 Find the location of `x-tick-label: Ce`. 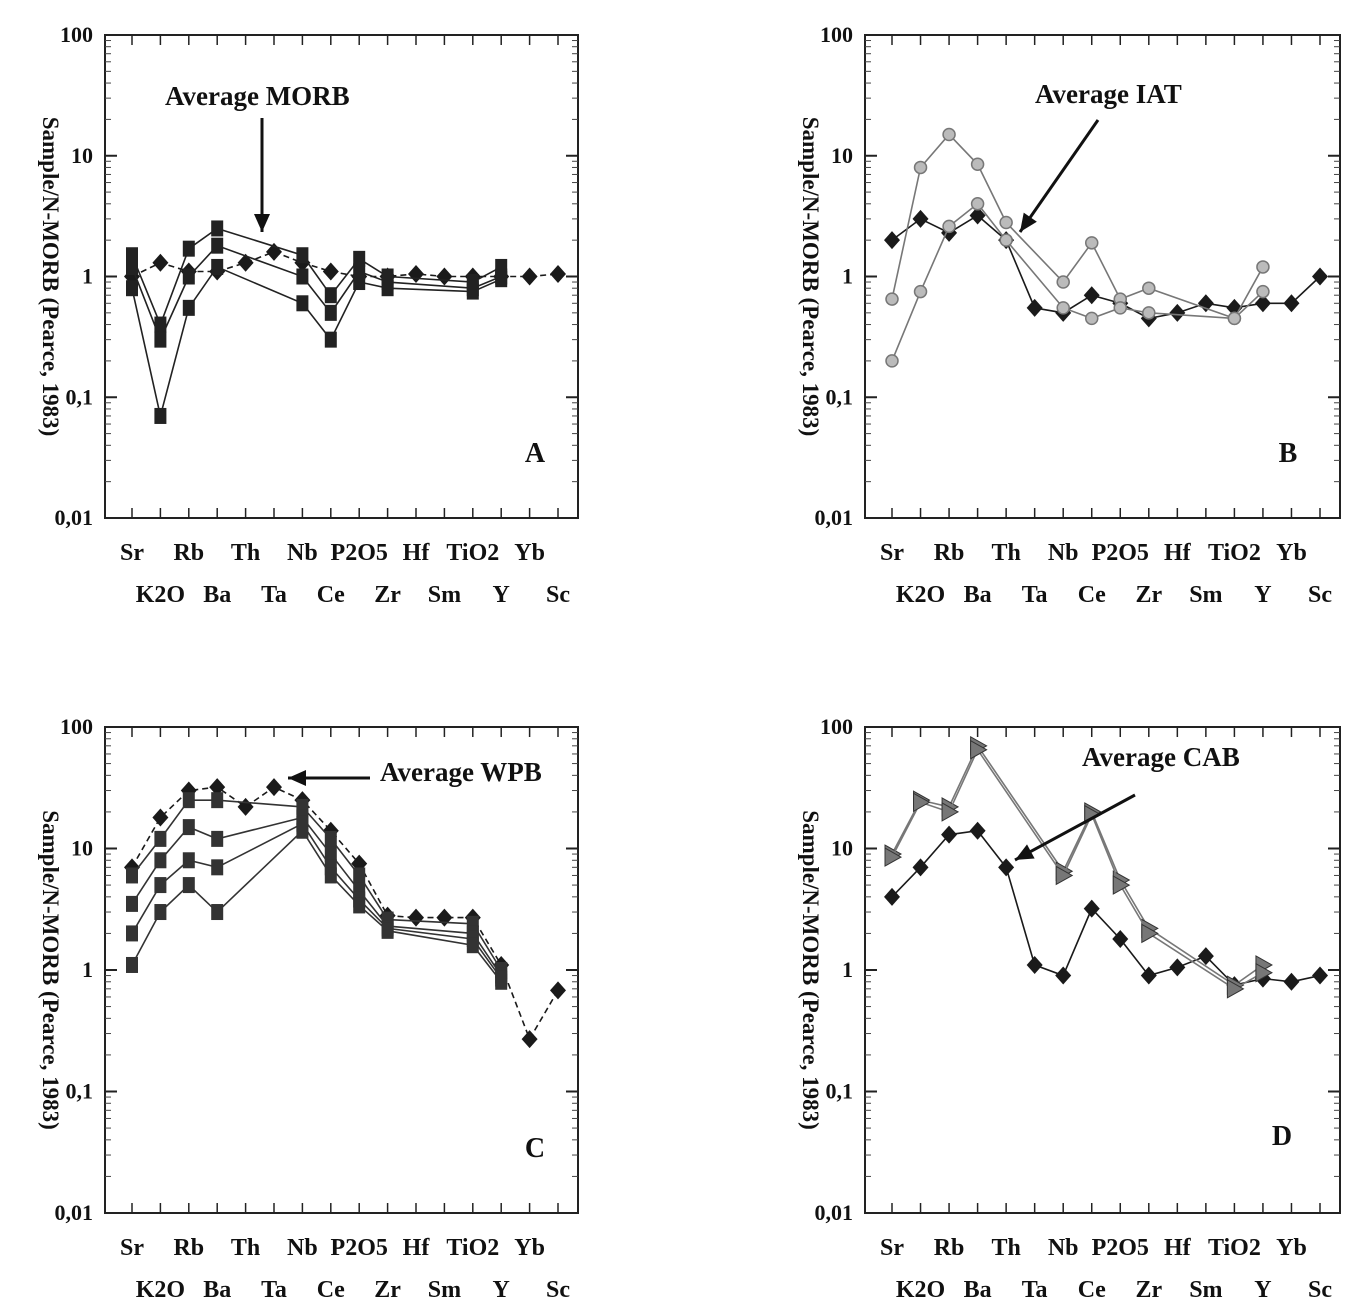

x-tick-label: Ce is located at coordinates (331, 1288).